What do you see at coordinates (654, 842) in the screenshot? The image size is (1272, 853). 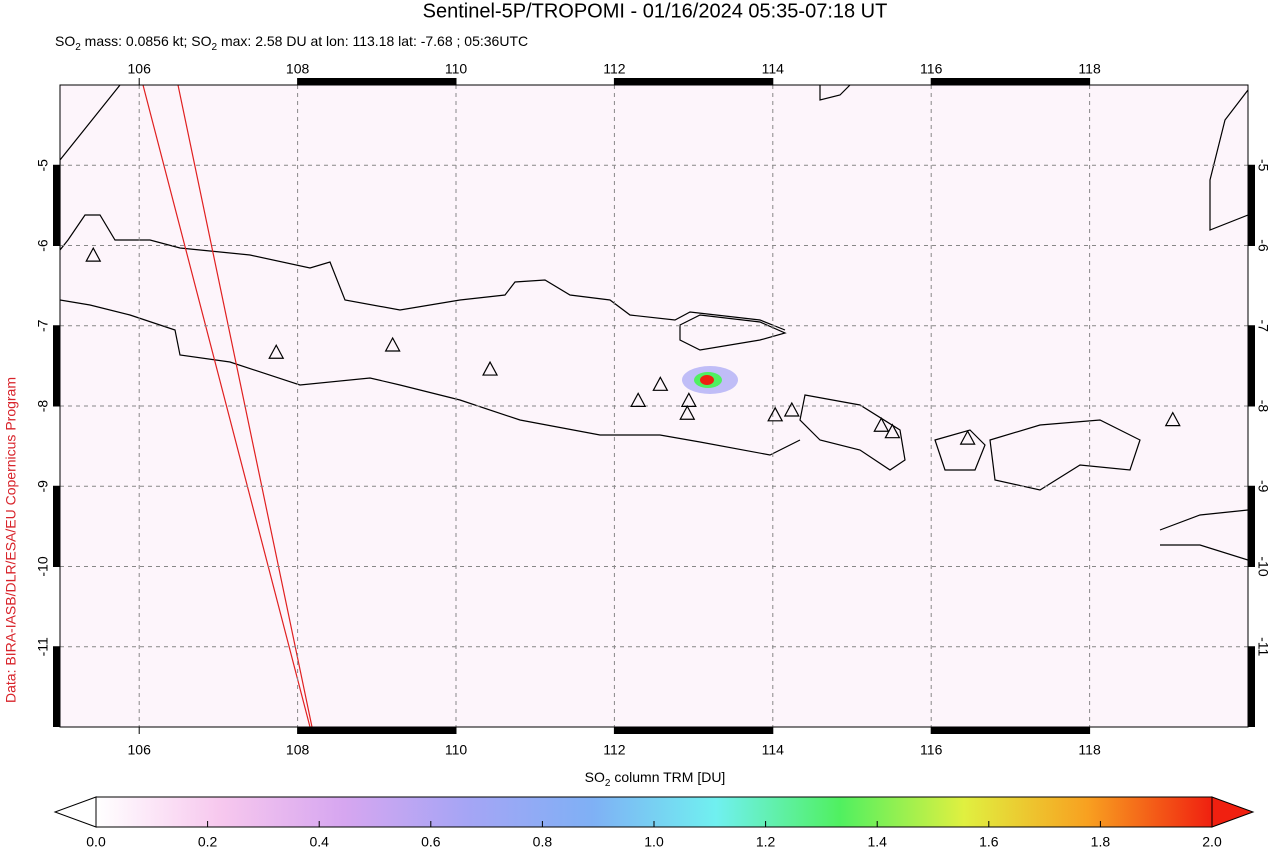 I see `colorbar-tick-label: 1.0` at bounding box center [654, 842].